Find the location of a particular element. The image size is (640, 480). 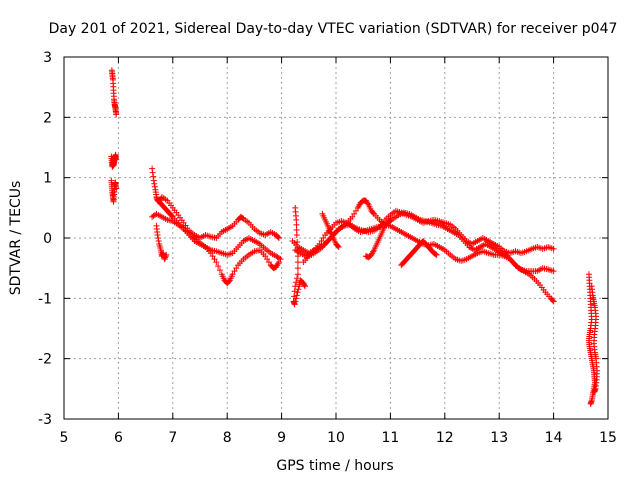

y-tick-label: 3 is located at coordinates (47, 58).